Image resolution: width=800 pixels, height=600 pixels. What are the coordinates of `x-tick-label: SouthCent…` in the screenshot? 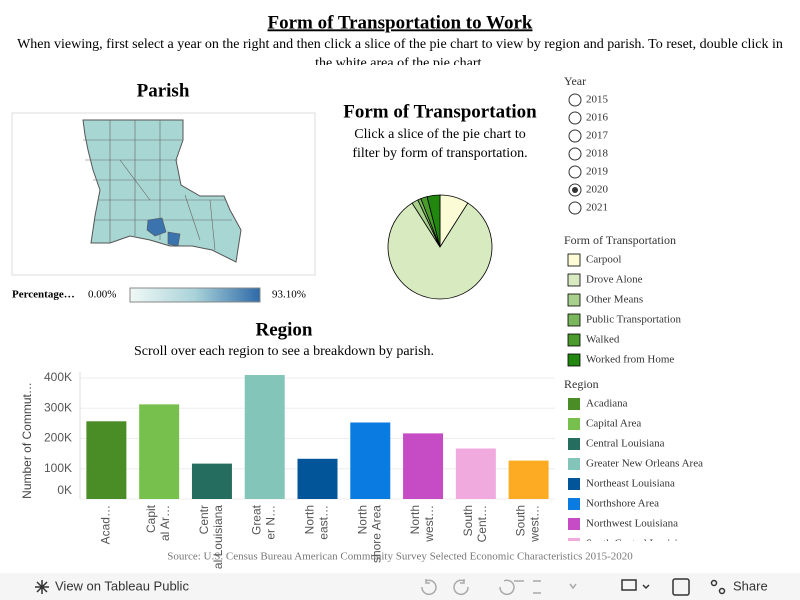 It's located at (475, 523).